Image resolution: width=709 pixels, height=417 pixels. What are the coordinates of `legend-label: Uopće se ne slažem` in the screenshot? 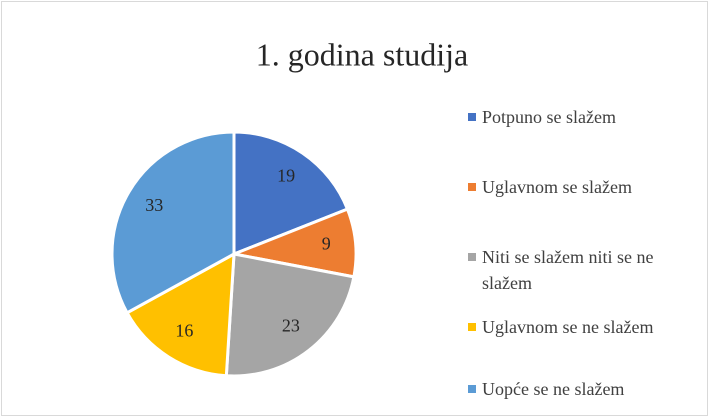 It's located at (553, 389).